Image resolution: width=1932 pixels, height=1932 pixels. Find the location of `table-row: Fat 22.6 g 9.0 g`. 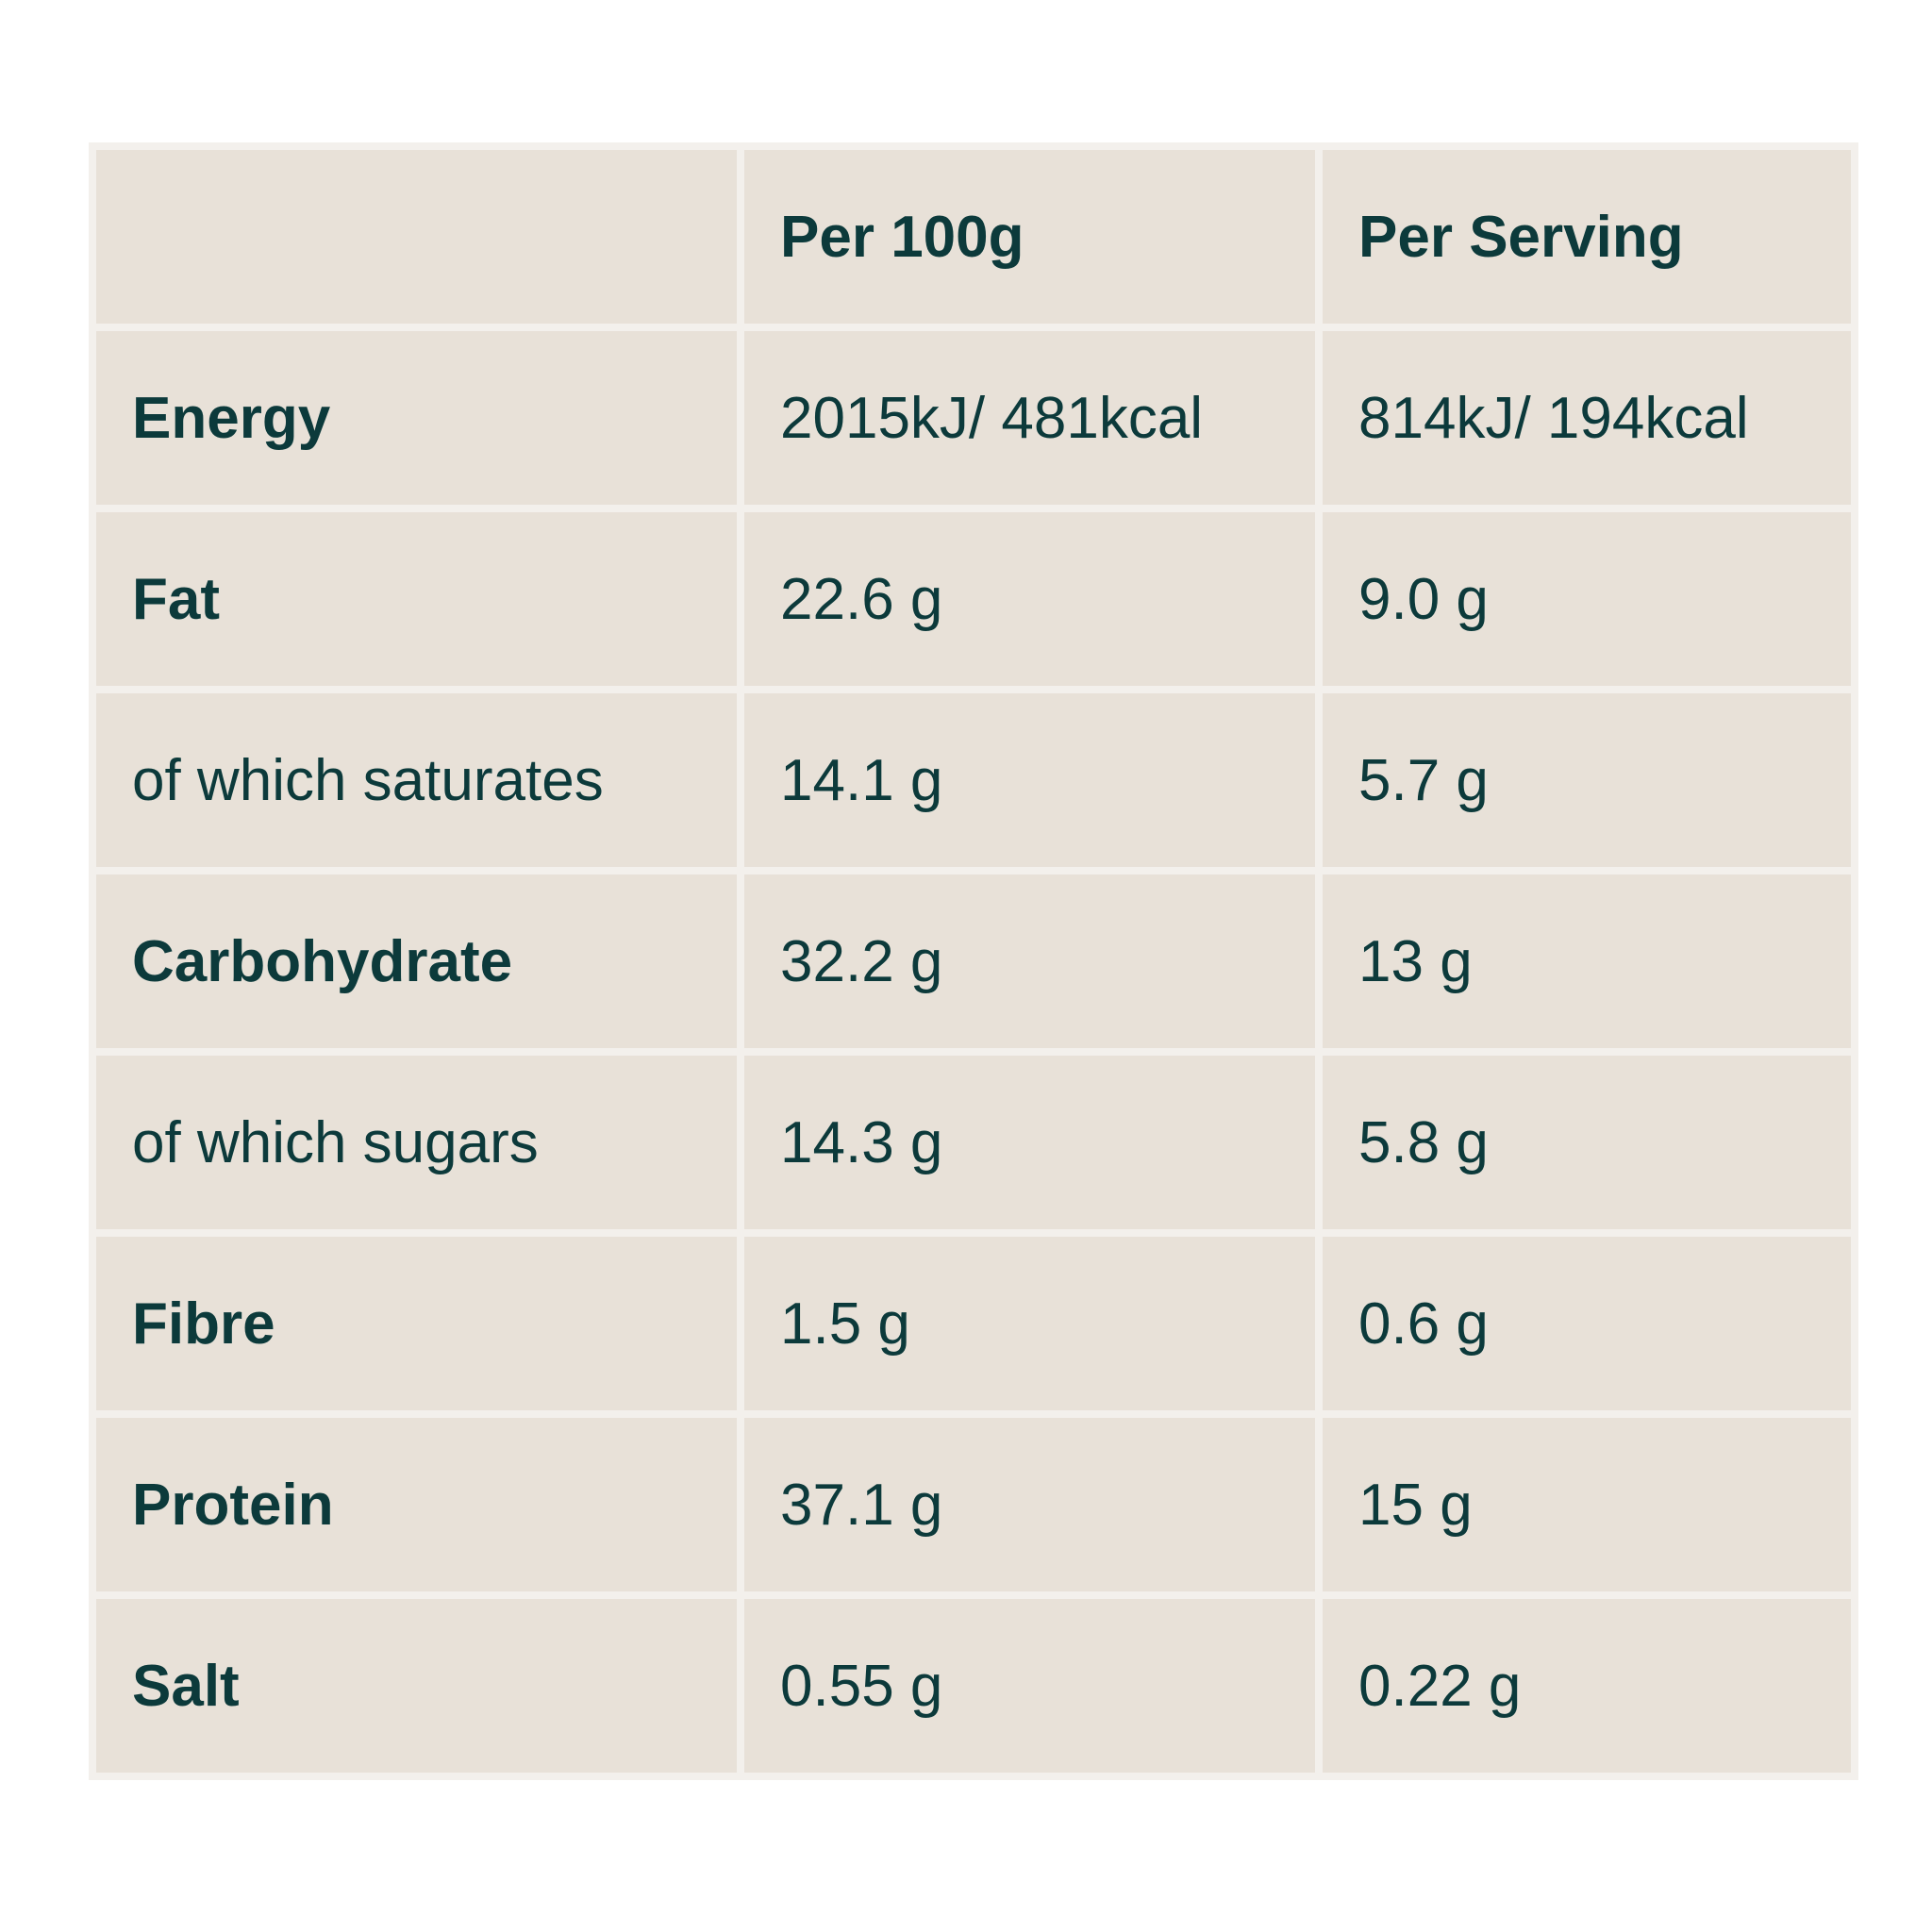

table-row: Fat 22.6 g 9.0 g is located at coordinates (974, 599).